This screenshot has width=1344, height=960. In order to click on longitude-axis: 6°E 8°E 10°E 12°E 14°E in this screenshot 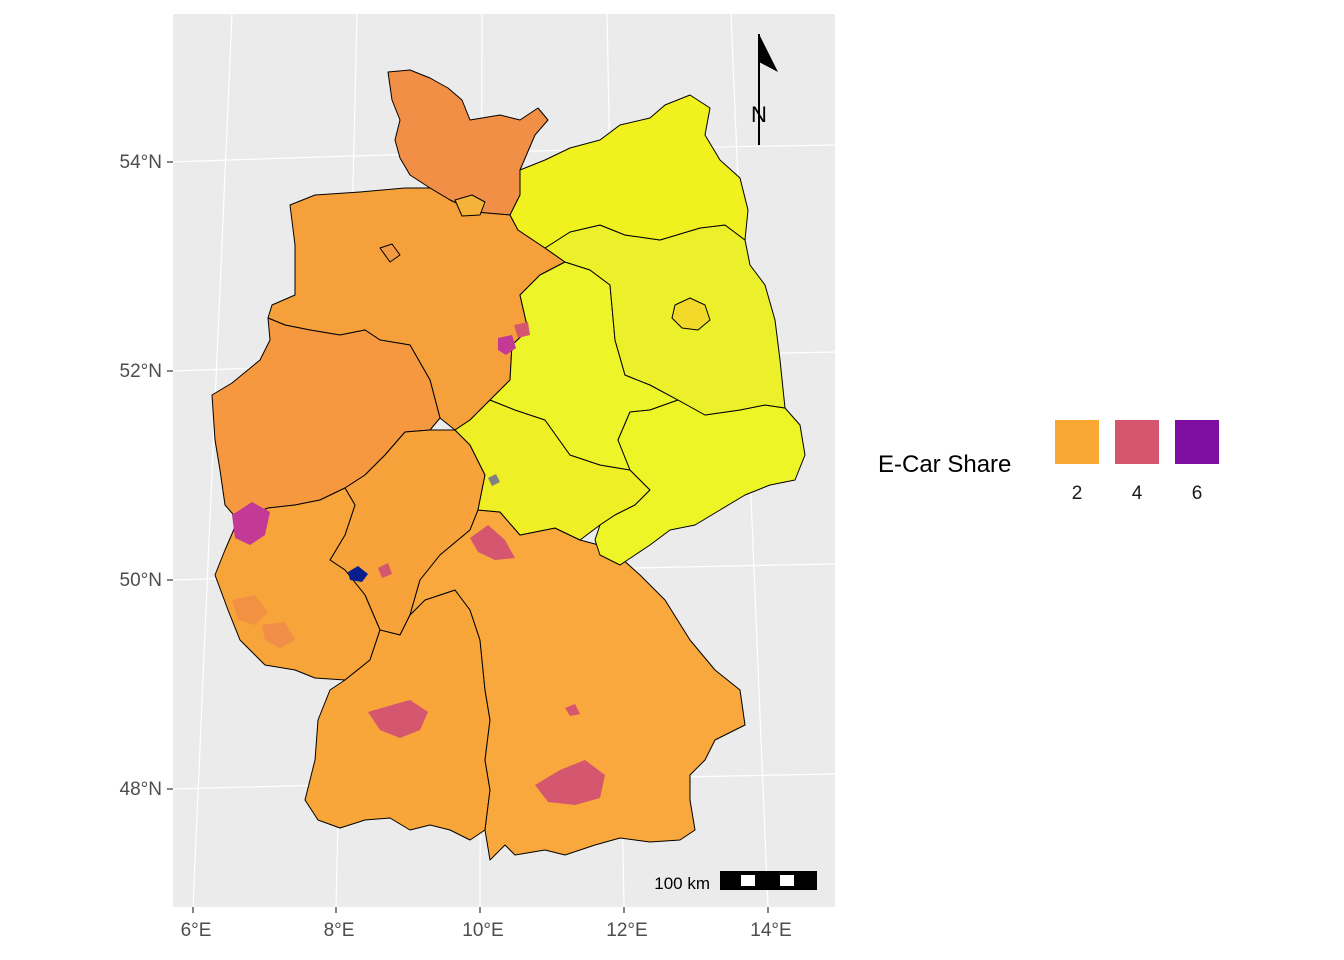, I will do `click(486, 924)`.